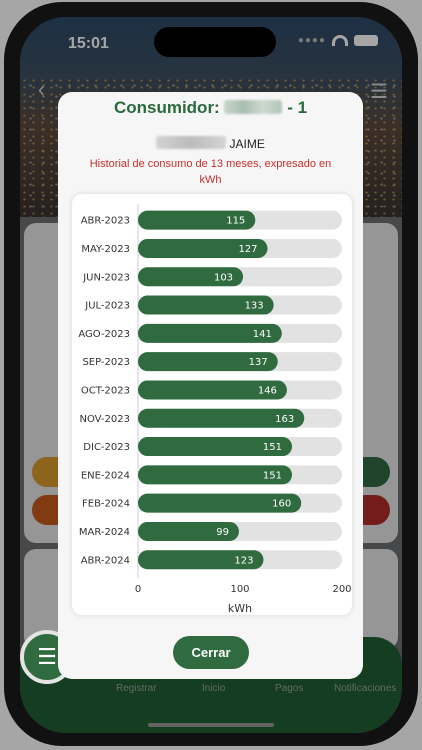 The height and width of the screenshot is (750, 422). What do you see at coordinates (105, 249) in the screenshot?
I see `category-label: MAY-2023` at bounding box center [105, 249].